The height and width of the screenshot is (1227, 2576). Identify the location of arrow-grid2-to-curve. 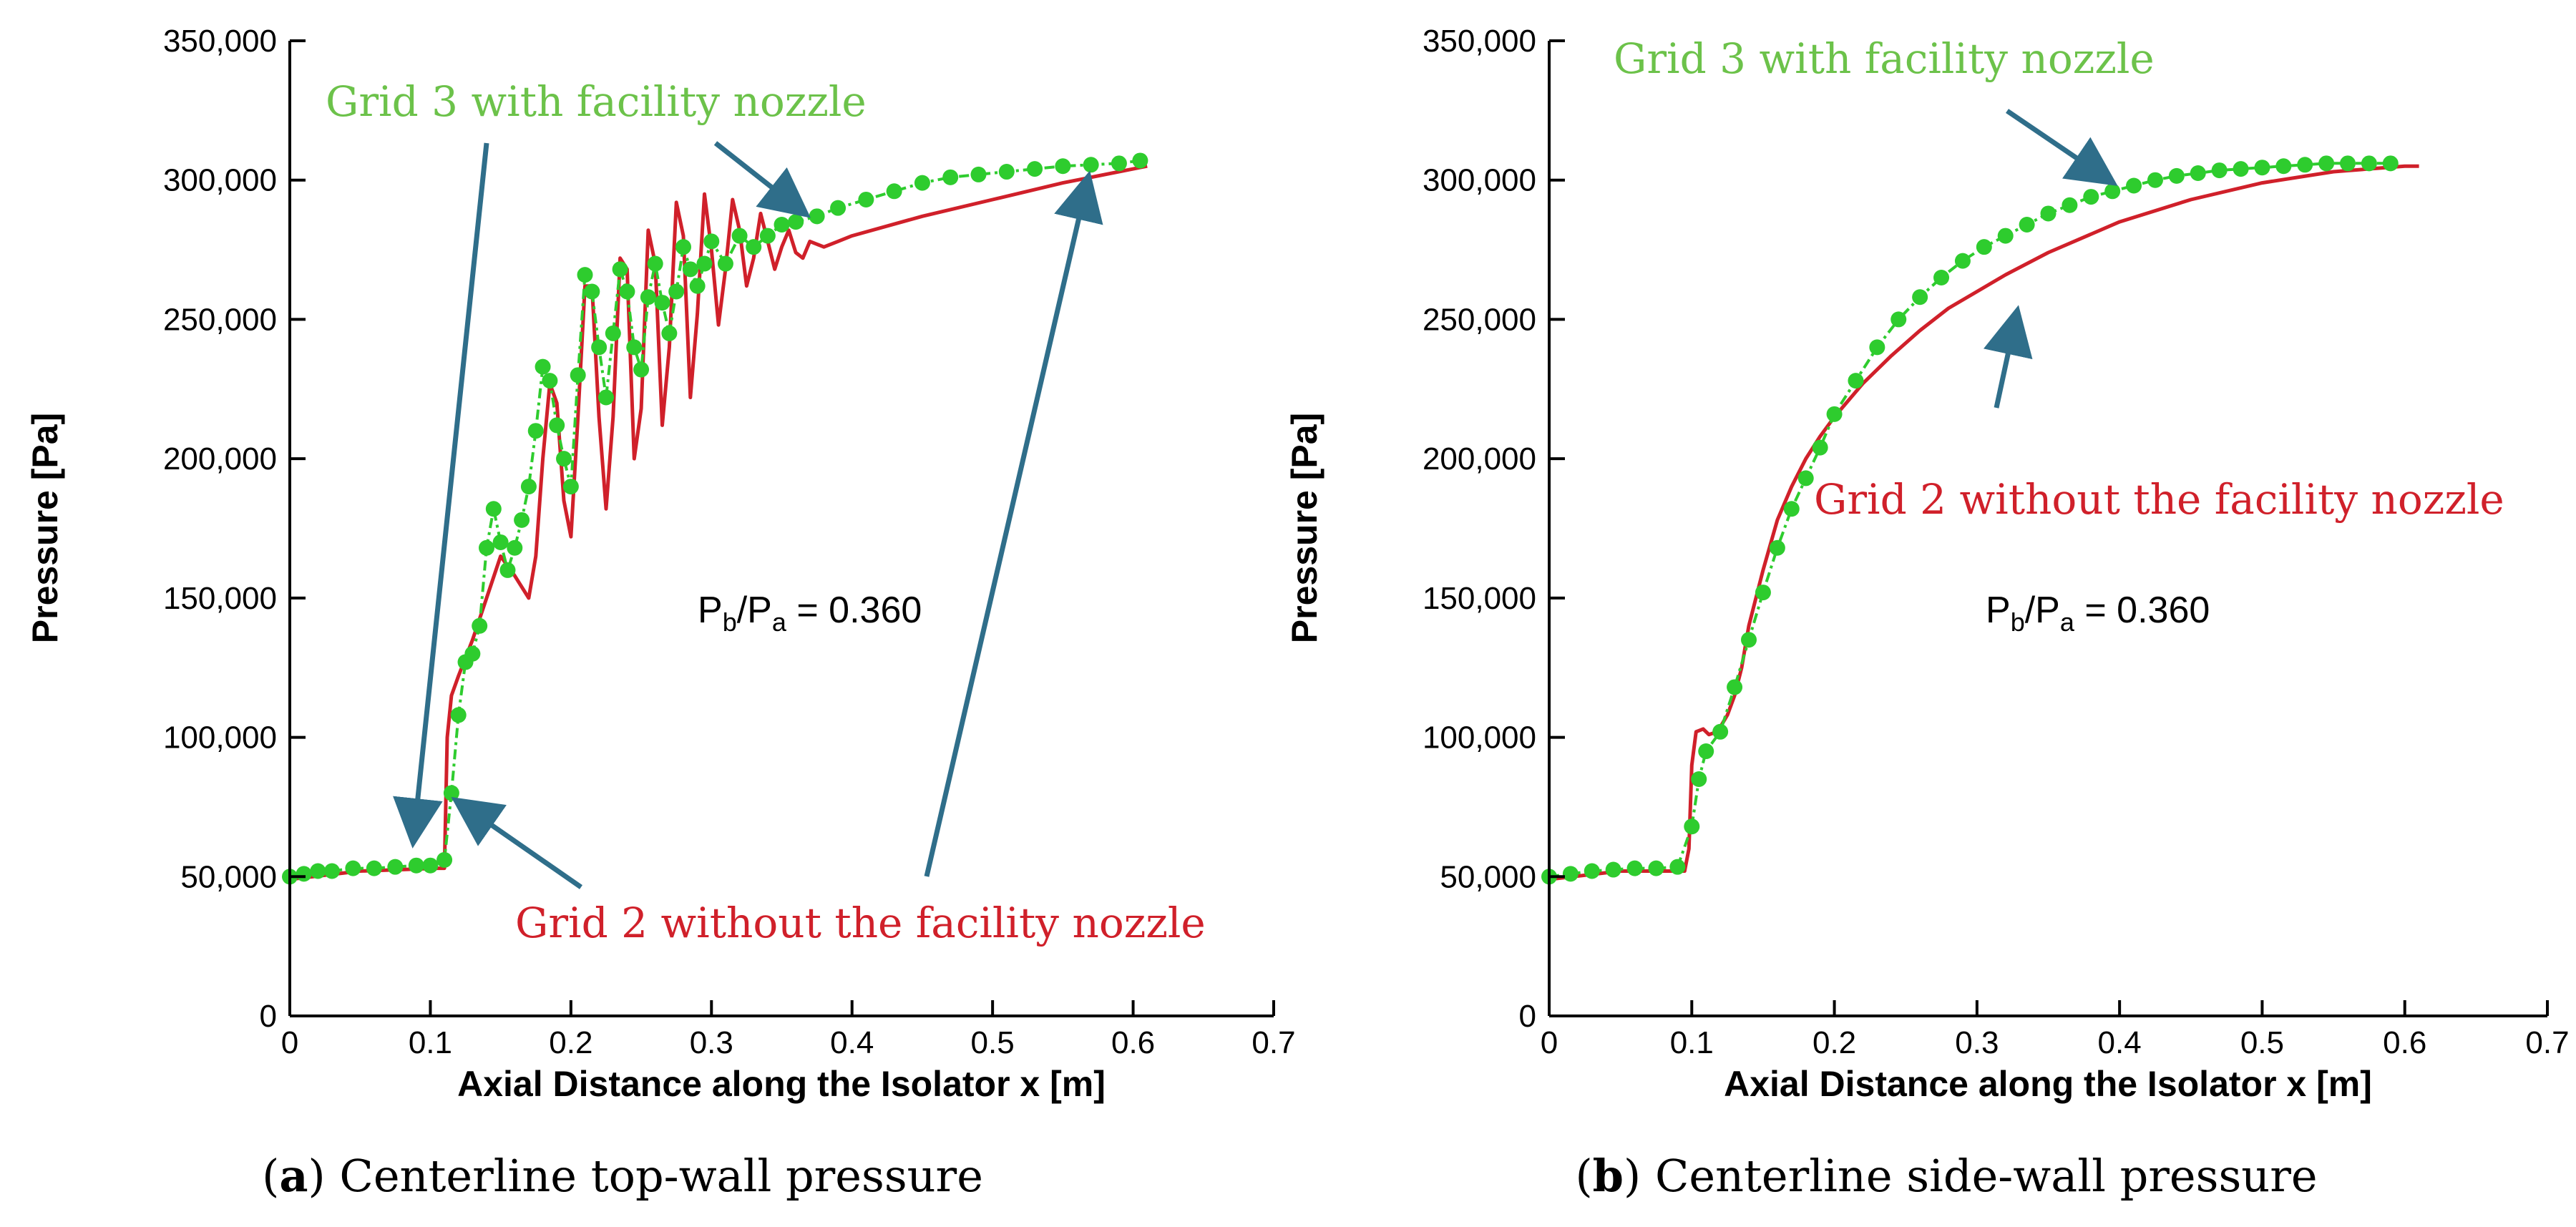
(2008, 357).